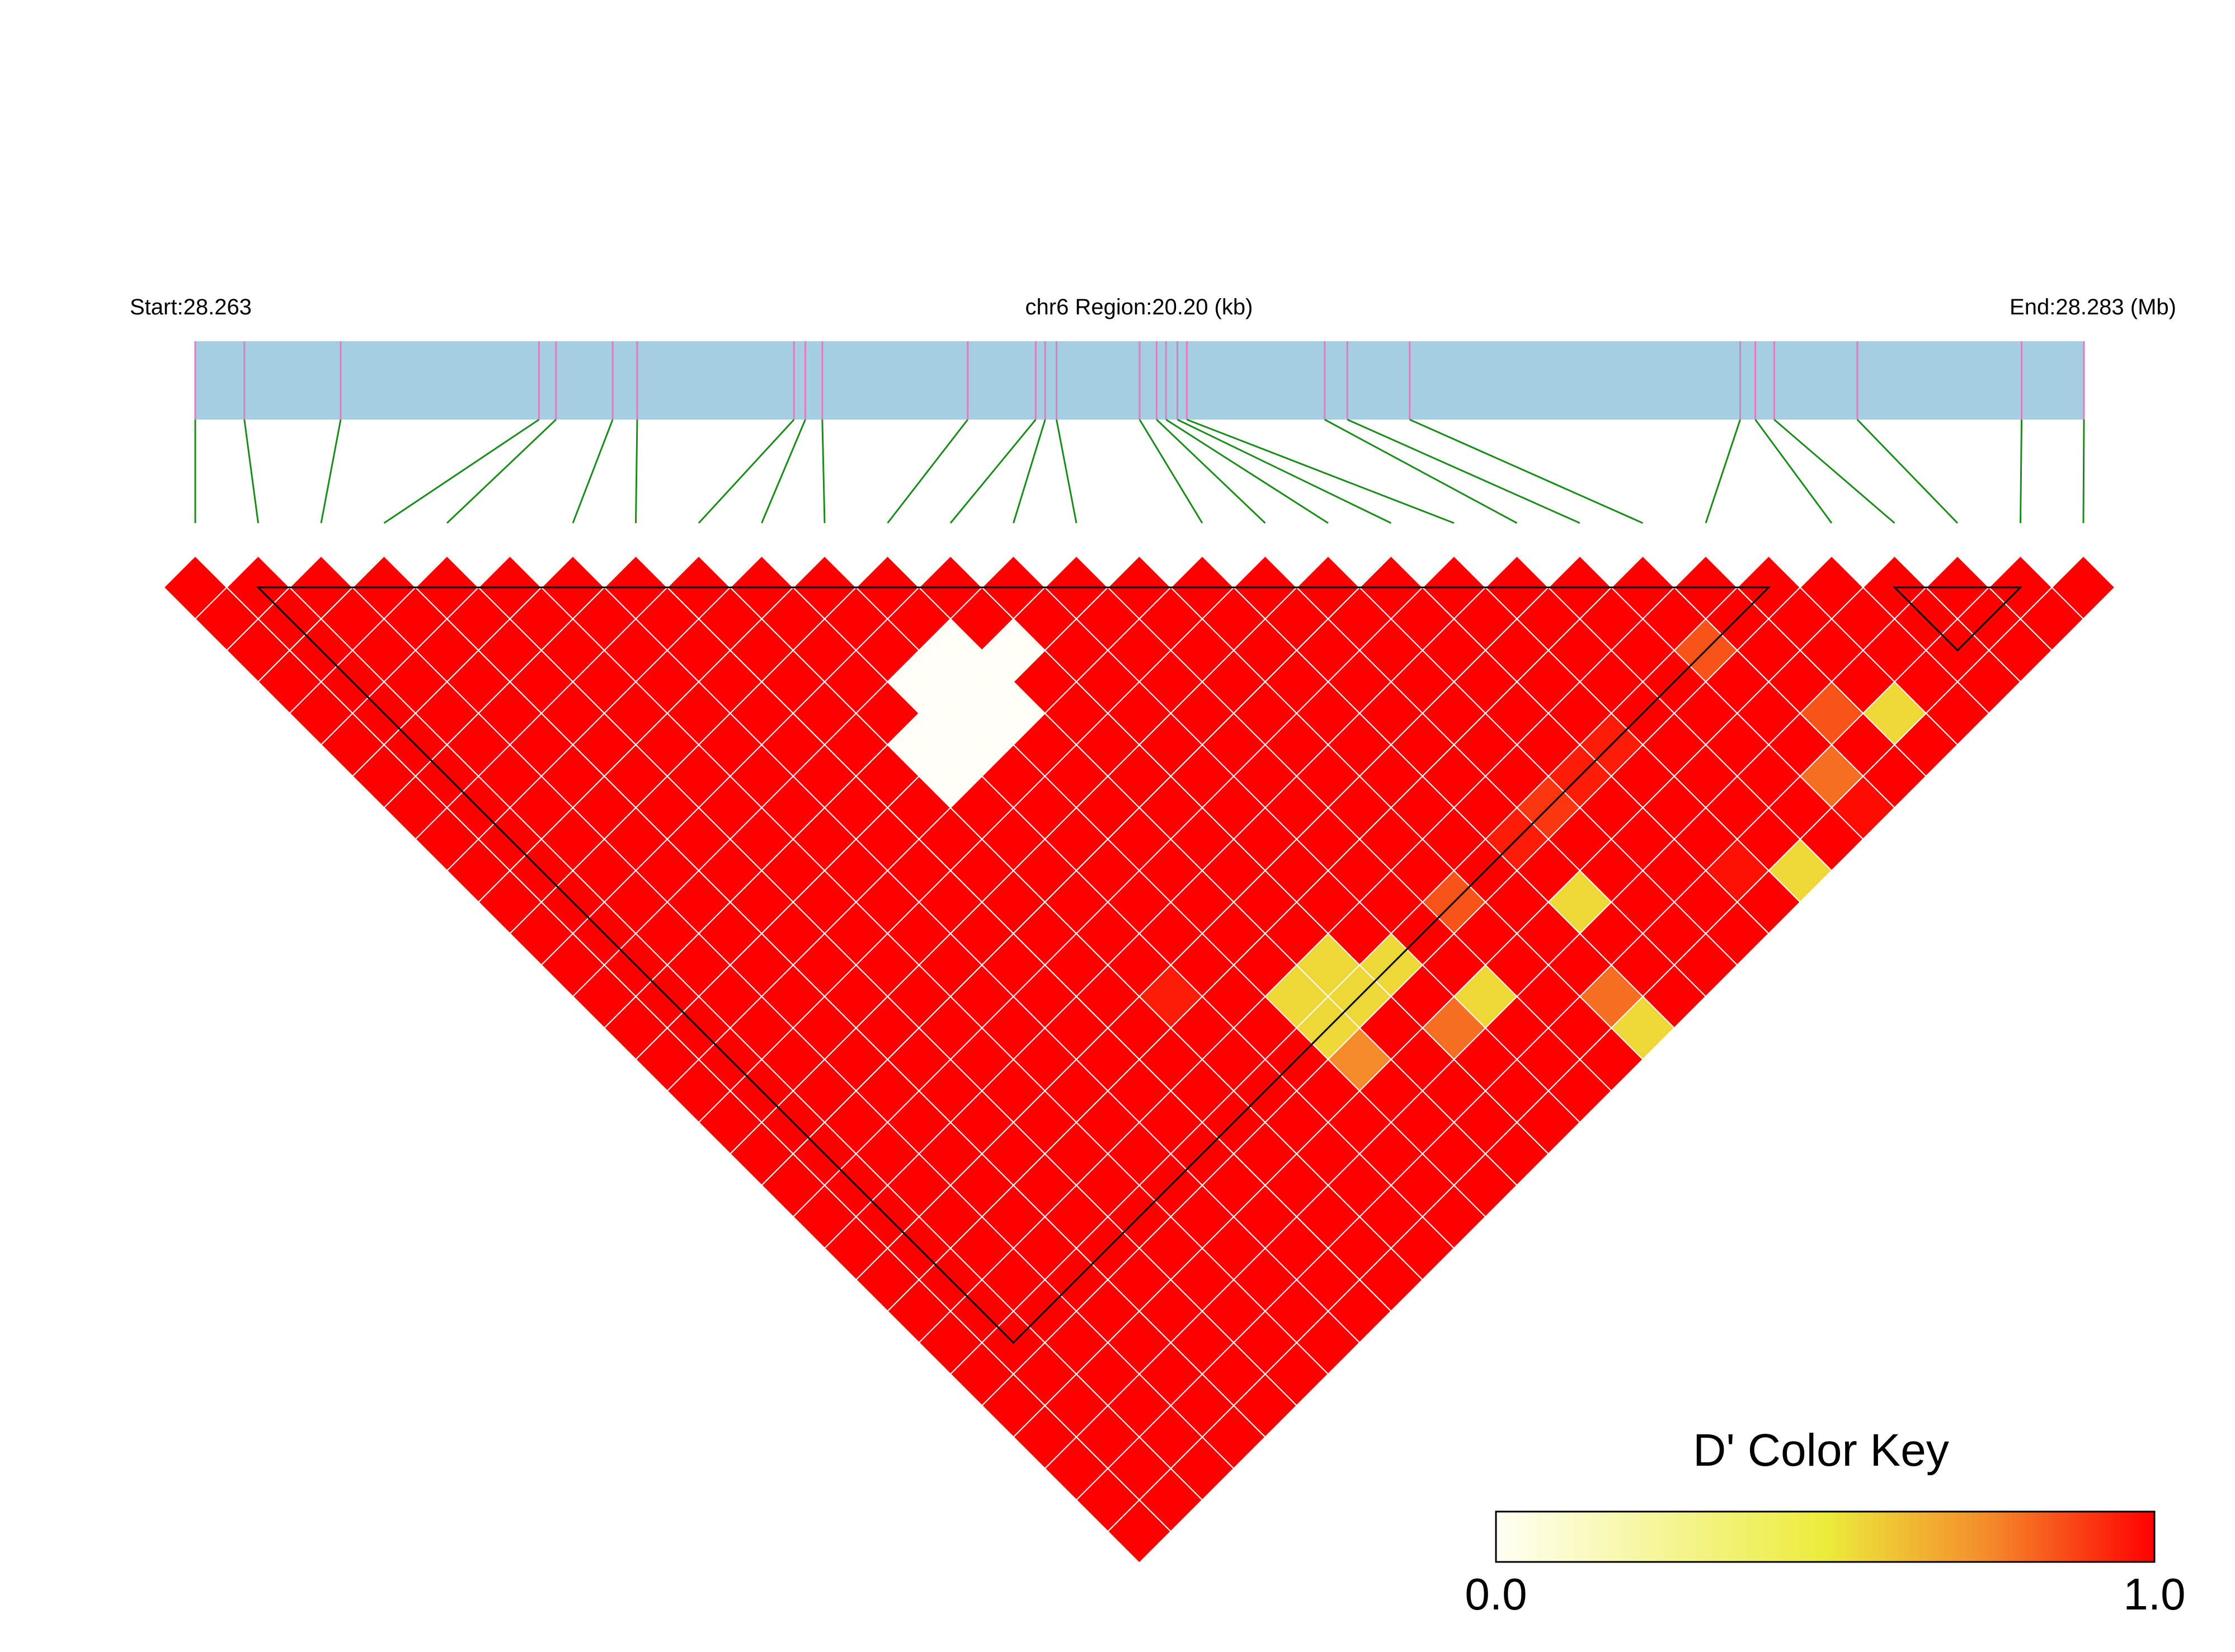  What do you see at coordinates (1825, 1536) in the screenshot?
I see `color-key-bar` at bounding box center [1825, 1536].